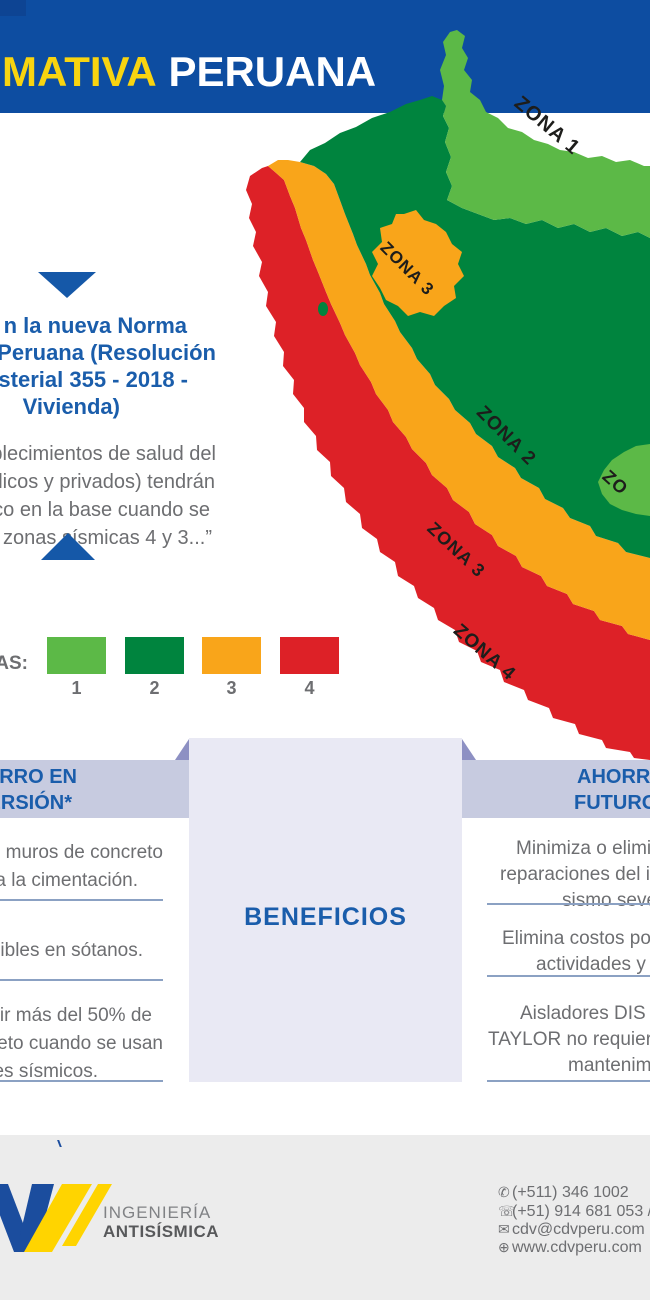 The height and width of the screenshot is (1300, 650). Describe the element at coordinates (575, 874) in the screenshot. I see `benefit-right-line: reparaciones del inm` at that location.